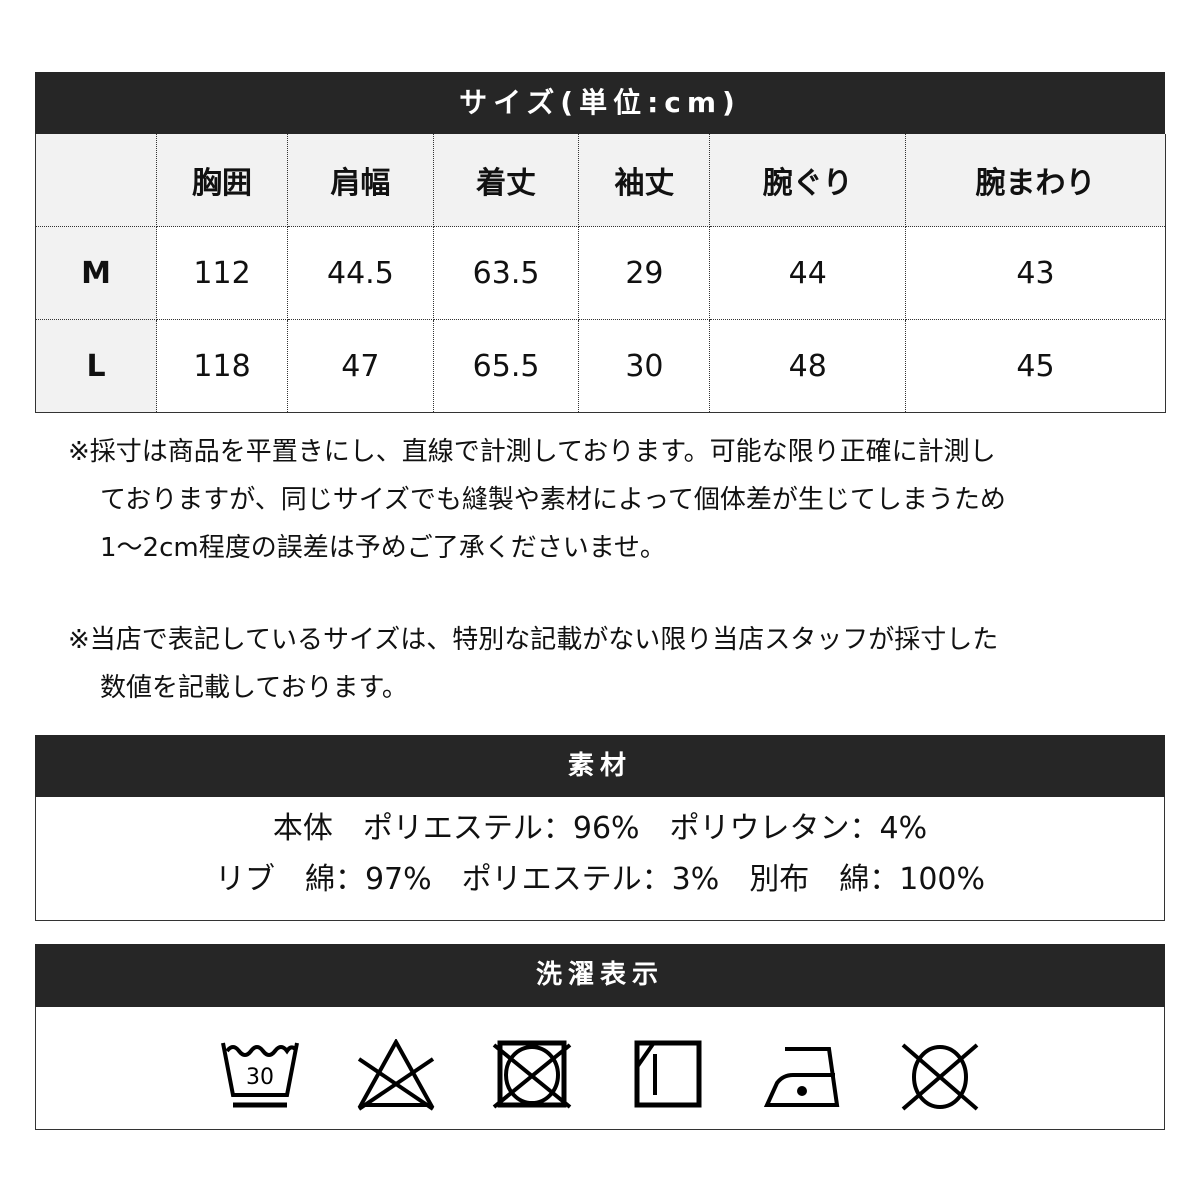 Image resolution: width=1200 pixels, height=1200 pixels. I want to click on table-row: M 112 44.5 63.5 29 44 43, so click(601, 273).